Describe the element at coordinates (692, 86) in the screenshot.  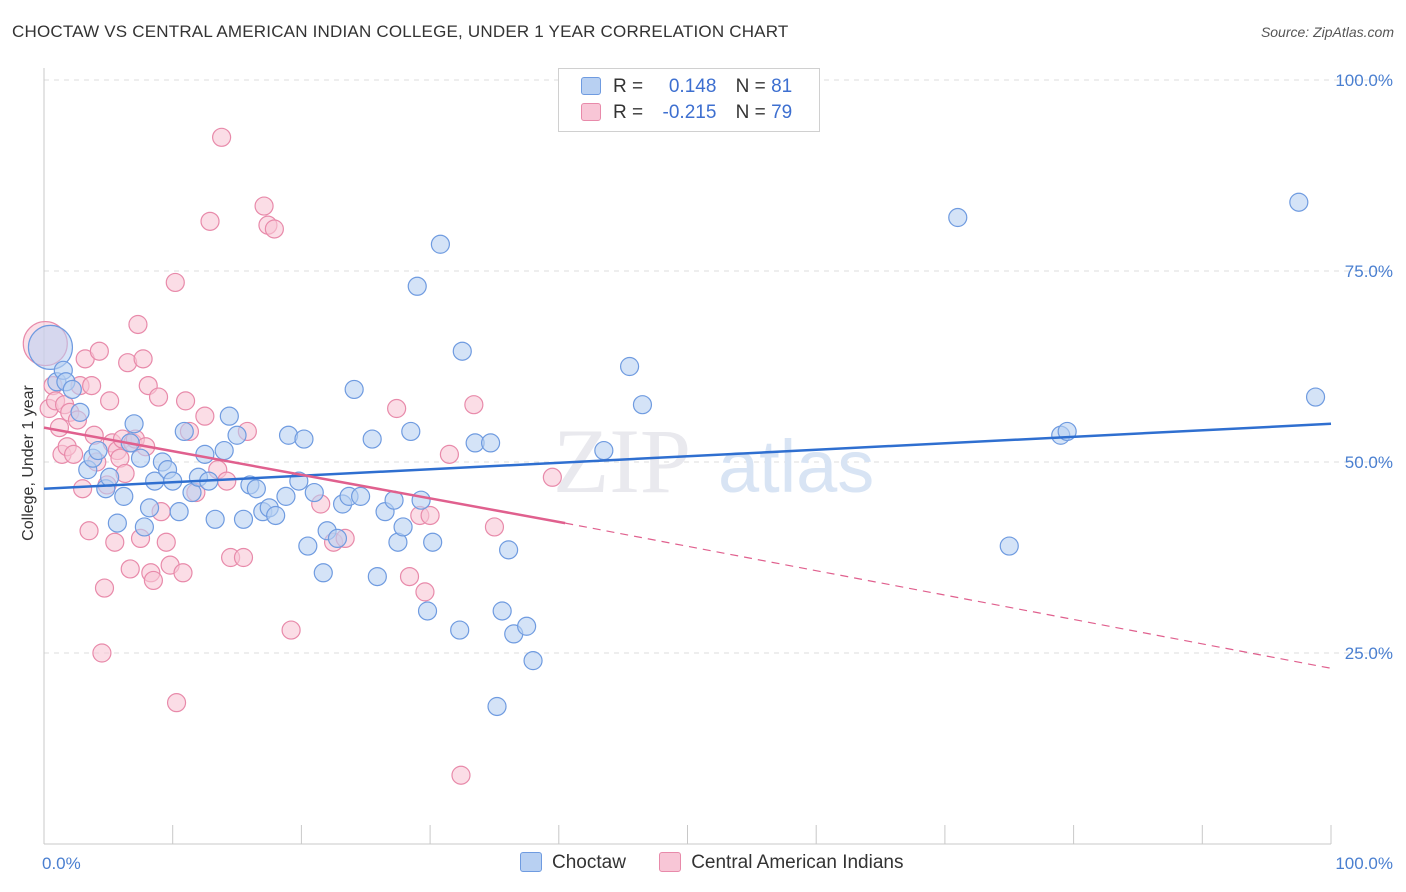
I see `legend-r-value: 0.148` at that location.